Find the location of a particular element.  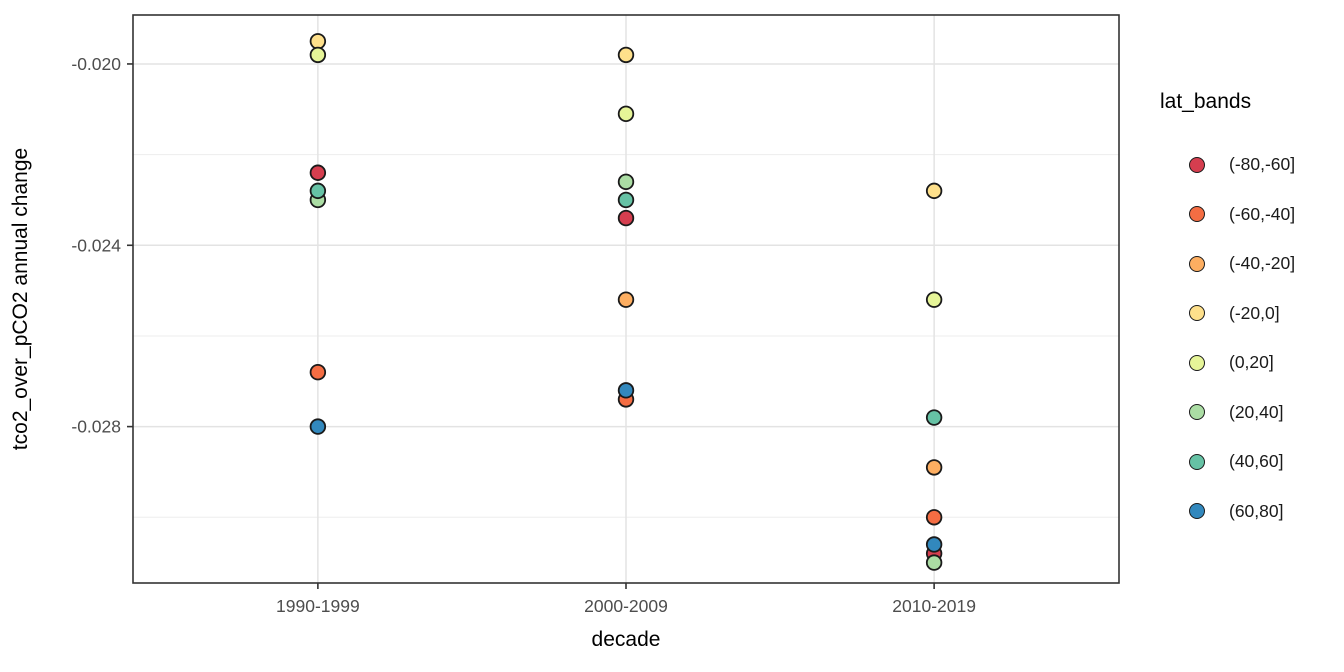

legend-item: (-60,-40] is located at coordinates (1248, 215).